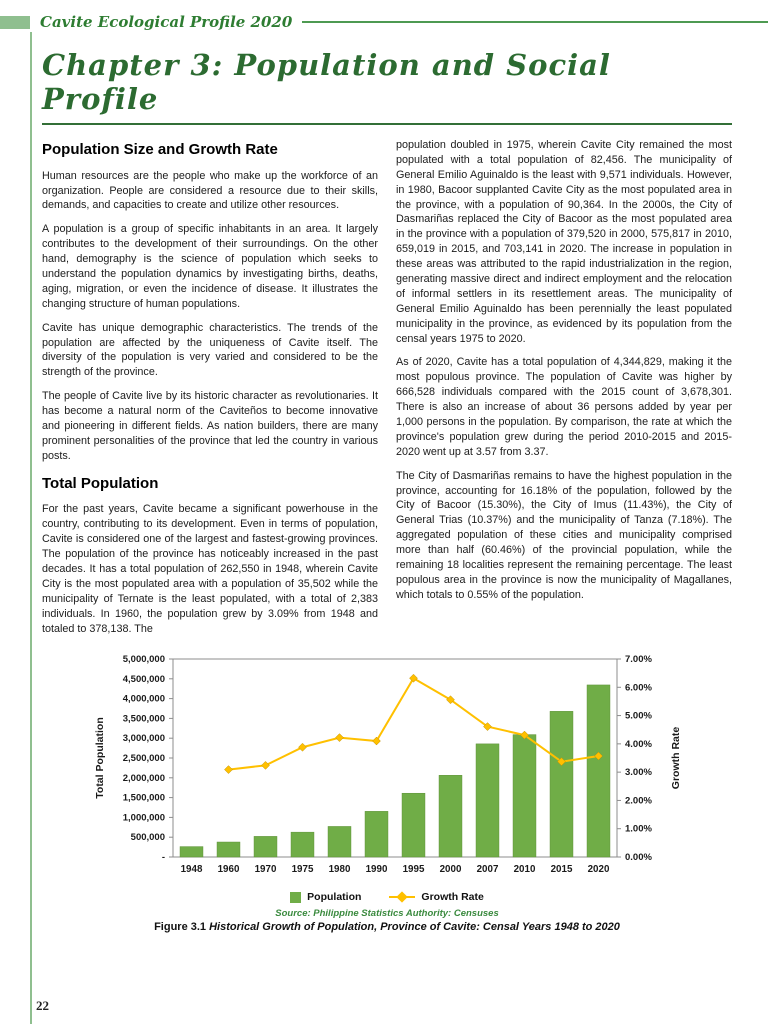 This screenshot has height=1024, width=768. Describe the element at coordinates (144, 679) in the screenshot. I see `svg-text: 4,500,000` at that location.